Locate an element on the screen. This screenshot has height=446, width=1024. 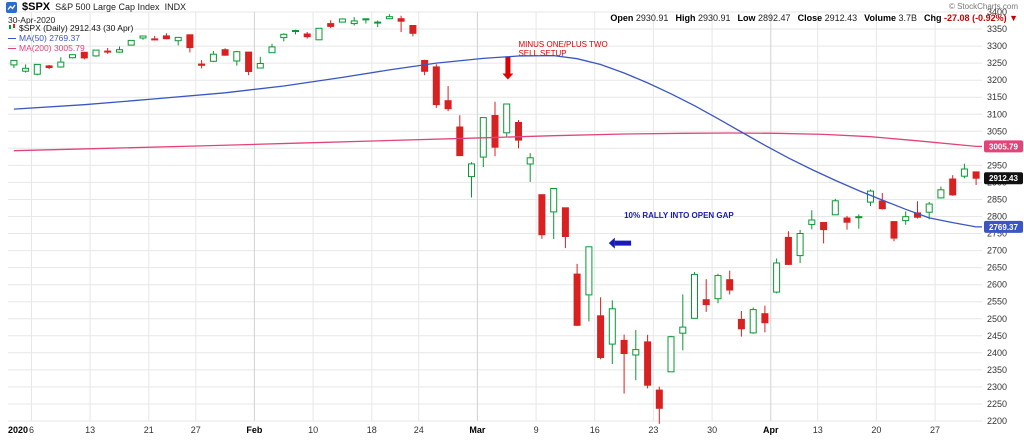
svg-text: 2650 is located at coordinates (997, 268).